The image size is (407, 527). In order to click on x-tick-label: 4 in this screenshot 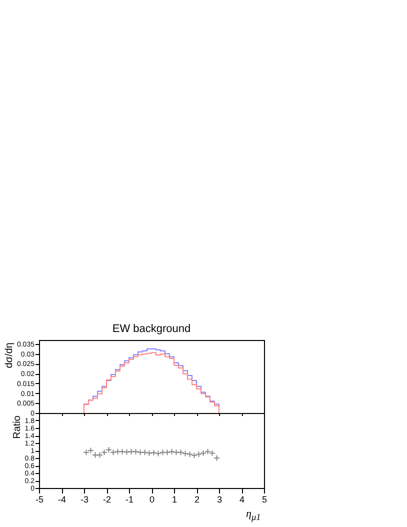, I will do `click(242, 499)`.